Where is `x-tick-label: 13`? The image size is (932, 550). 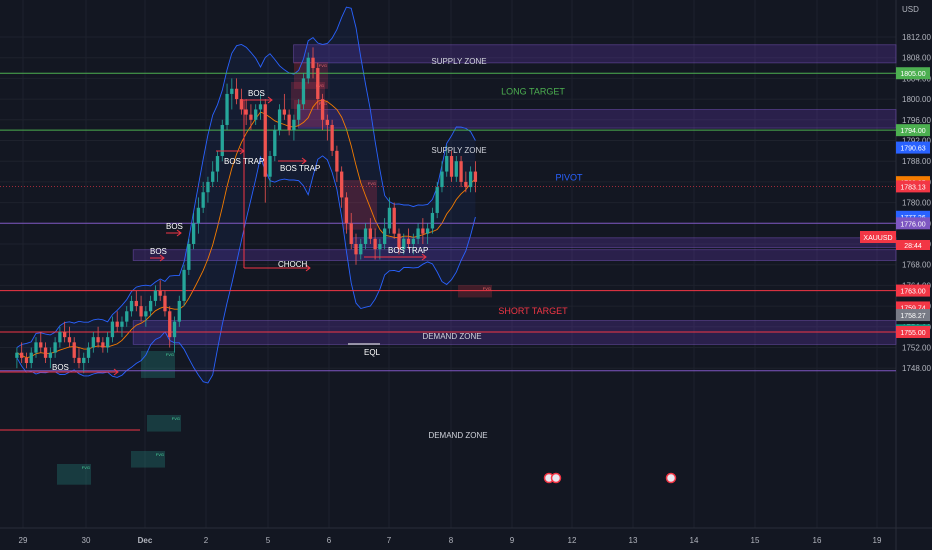
x-tick-label: 13 is located at coordinates (633, 540).